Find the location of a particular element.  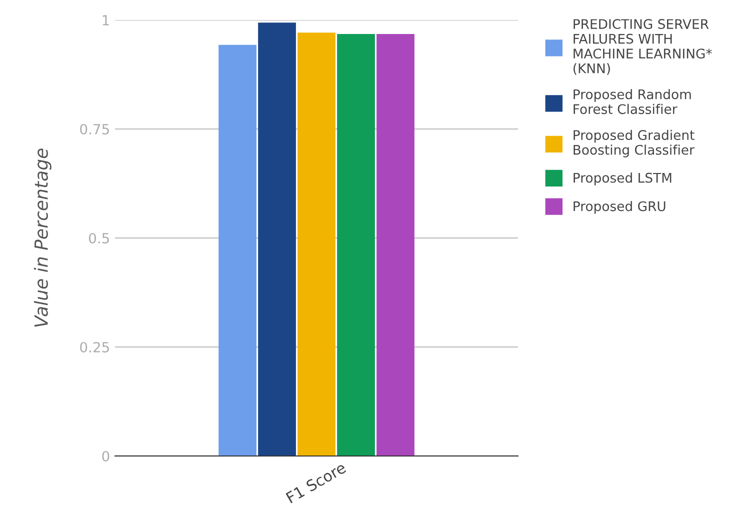

legend-label: Proposed Gradient Boosting Classifier is located at coordinates (634, 144).